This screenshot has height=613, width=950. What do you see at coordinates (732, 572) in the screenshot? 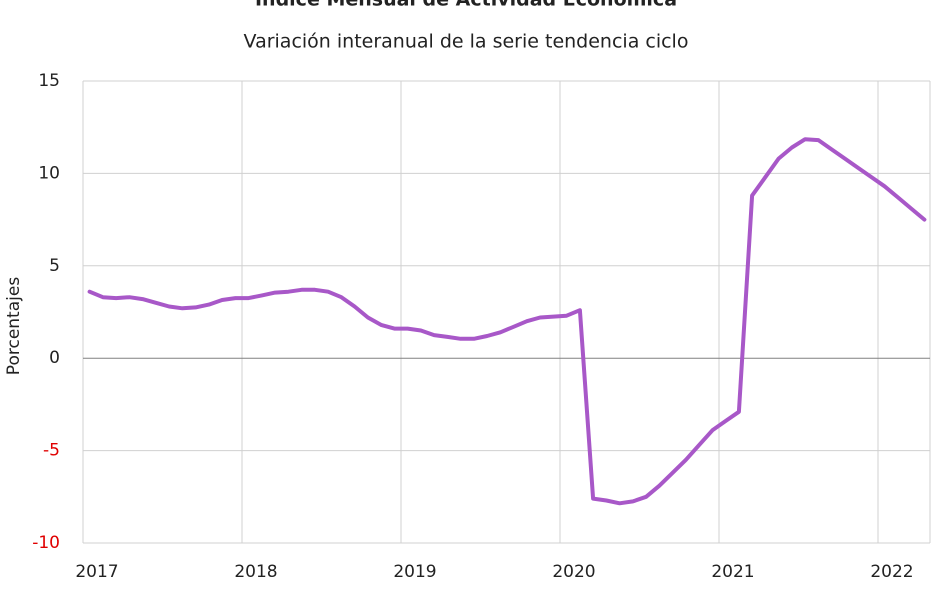
I see `x-tick-label: 2021` at bounding box center [732, 572].